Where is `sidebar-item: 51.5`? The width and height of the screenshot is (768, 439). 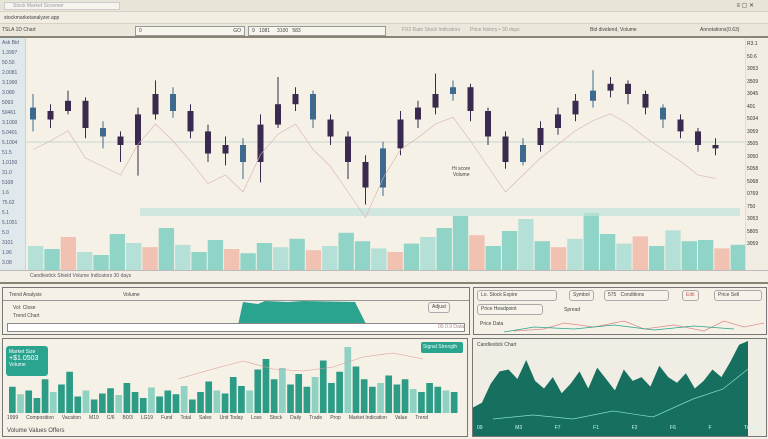 sidebar-item: 51.5 is located at coordinates (7, 153).